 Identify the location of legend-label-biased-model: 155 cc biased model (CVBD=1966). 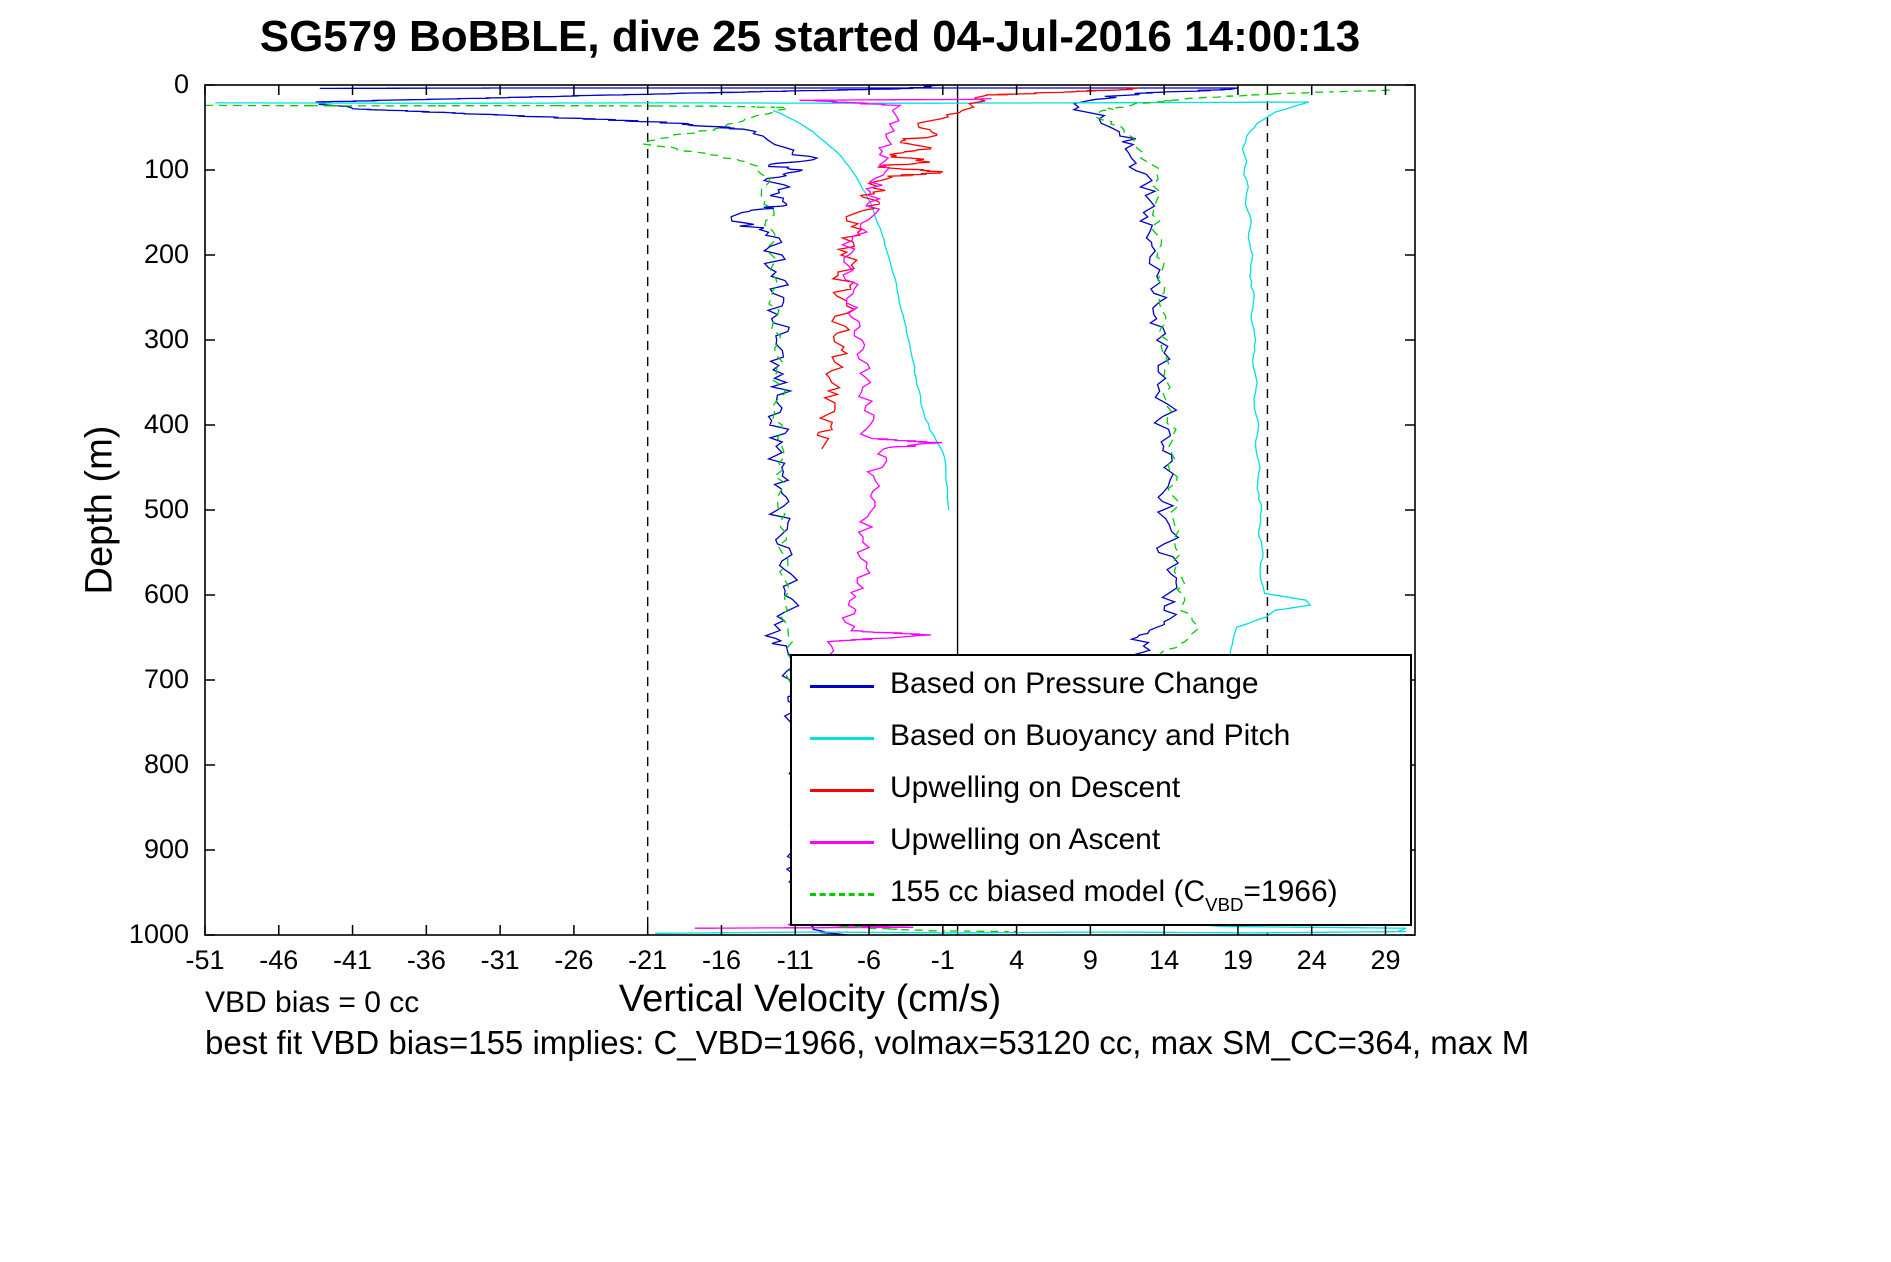
(1114, 895).